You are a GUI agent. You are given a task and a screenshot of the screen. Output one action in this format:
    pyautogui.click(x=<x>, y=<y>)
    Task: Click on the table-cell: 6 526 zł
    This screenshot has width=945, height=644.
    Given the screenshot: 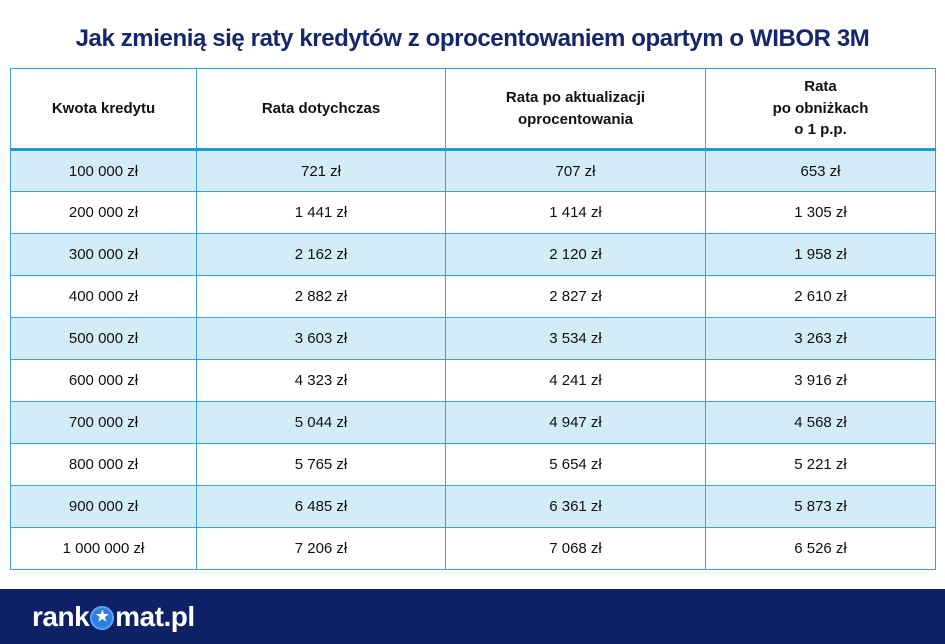 What is the action you would take?
    pyautogui.click(x=820, y=548)
    